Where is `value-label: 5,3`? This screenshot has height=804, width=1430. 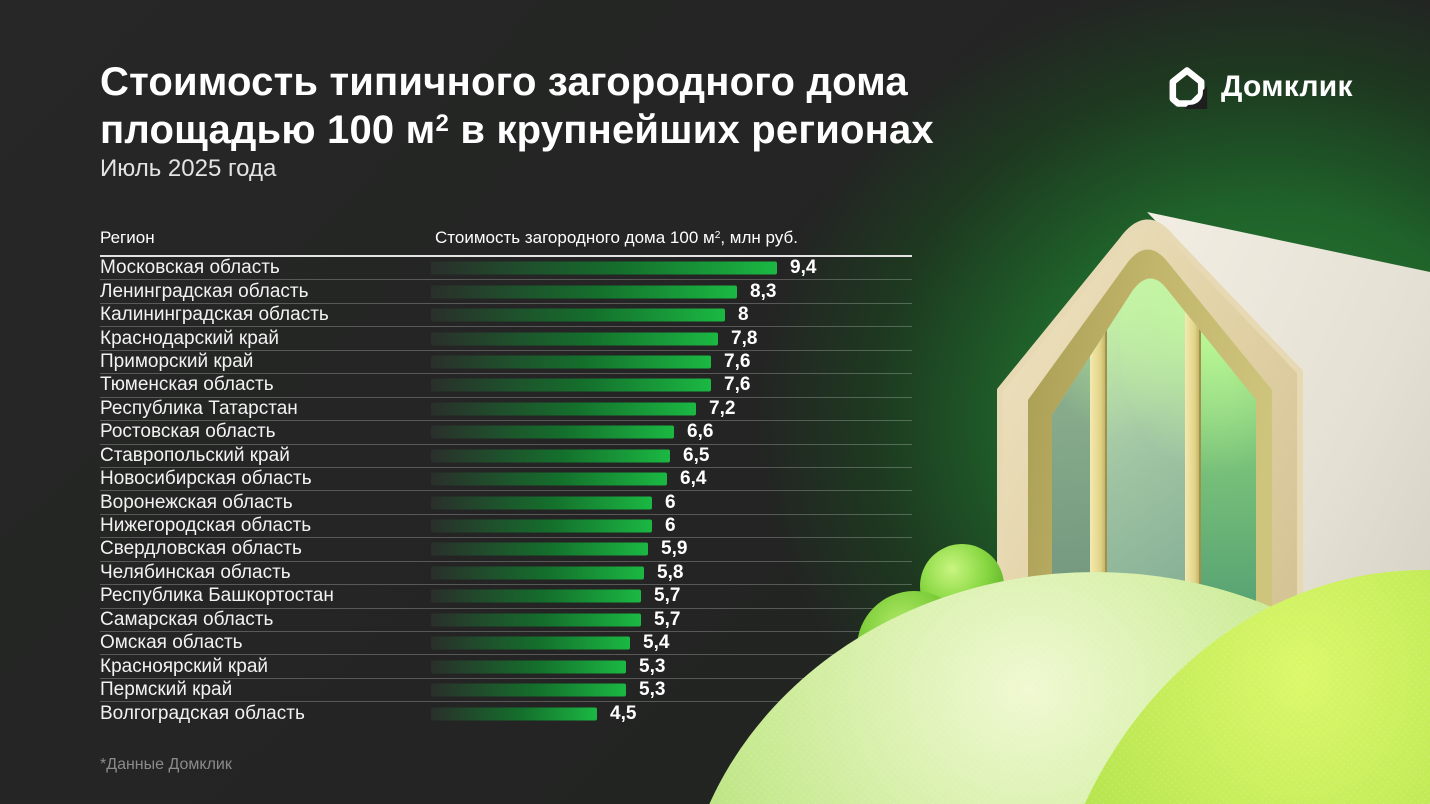 value-label: 5,3 is located at coordinates (652, 666).